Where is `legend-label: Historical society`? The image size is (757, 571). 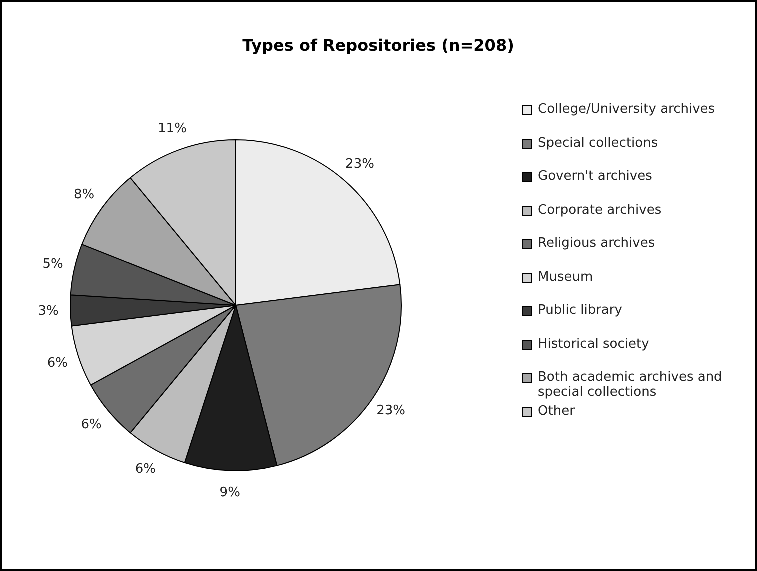
legend-label: Historical society is located at coordinates (594, 344).